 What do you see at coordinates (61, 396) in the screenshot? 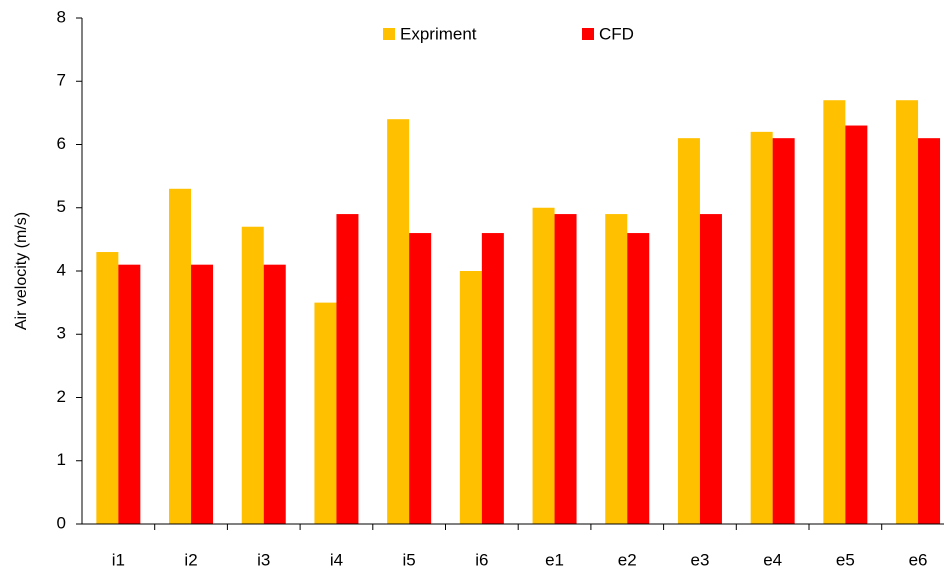
I see `y-tick-label: 2` at bounding box center [61, 396].